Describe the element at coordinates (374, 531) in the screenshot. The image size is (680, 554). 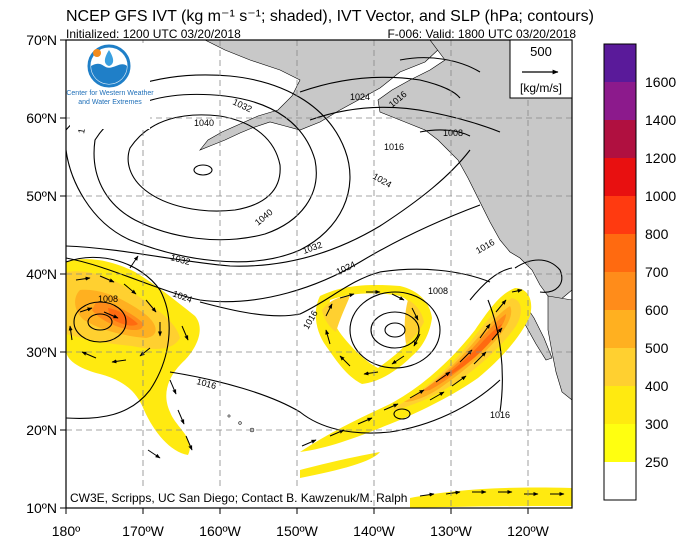
I see `lon-label: 140ºW` at that location.